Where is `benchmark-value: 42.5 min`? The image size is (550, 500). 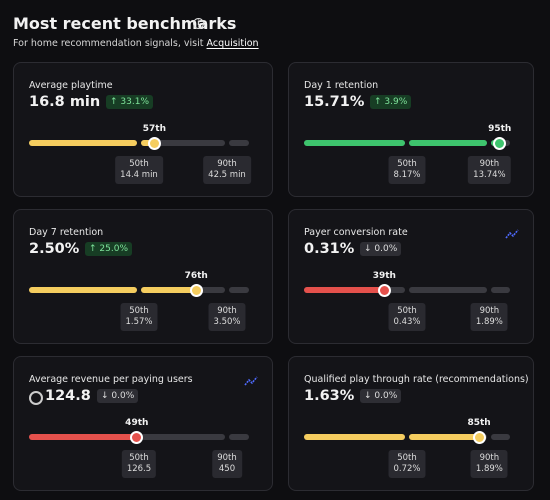
benchmark-value: 42.5 min is located at coordinates (227, 175).